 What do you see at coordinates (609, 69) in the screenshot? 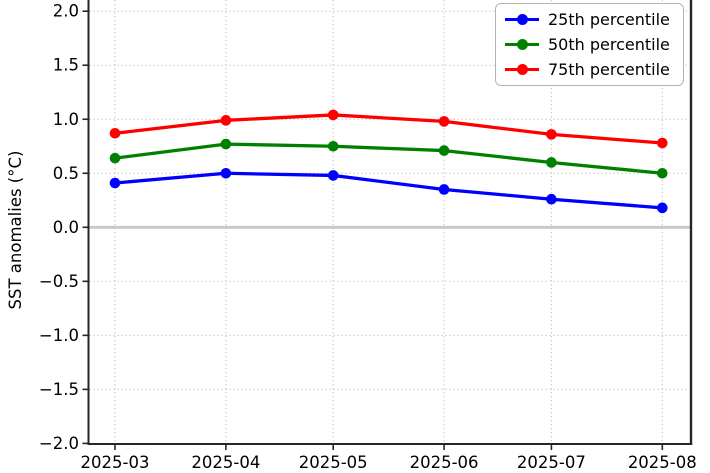
I see `legend-label: 75th percentile` at bounding box center [609, 69].